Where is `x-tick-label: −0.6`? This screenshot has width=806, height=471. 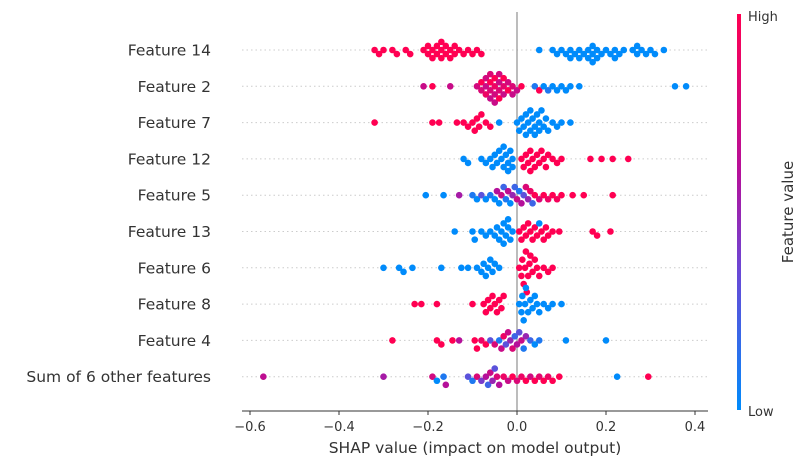 x-tick-label: −0.6 is located at coordinates (250, 427).